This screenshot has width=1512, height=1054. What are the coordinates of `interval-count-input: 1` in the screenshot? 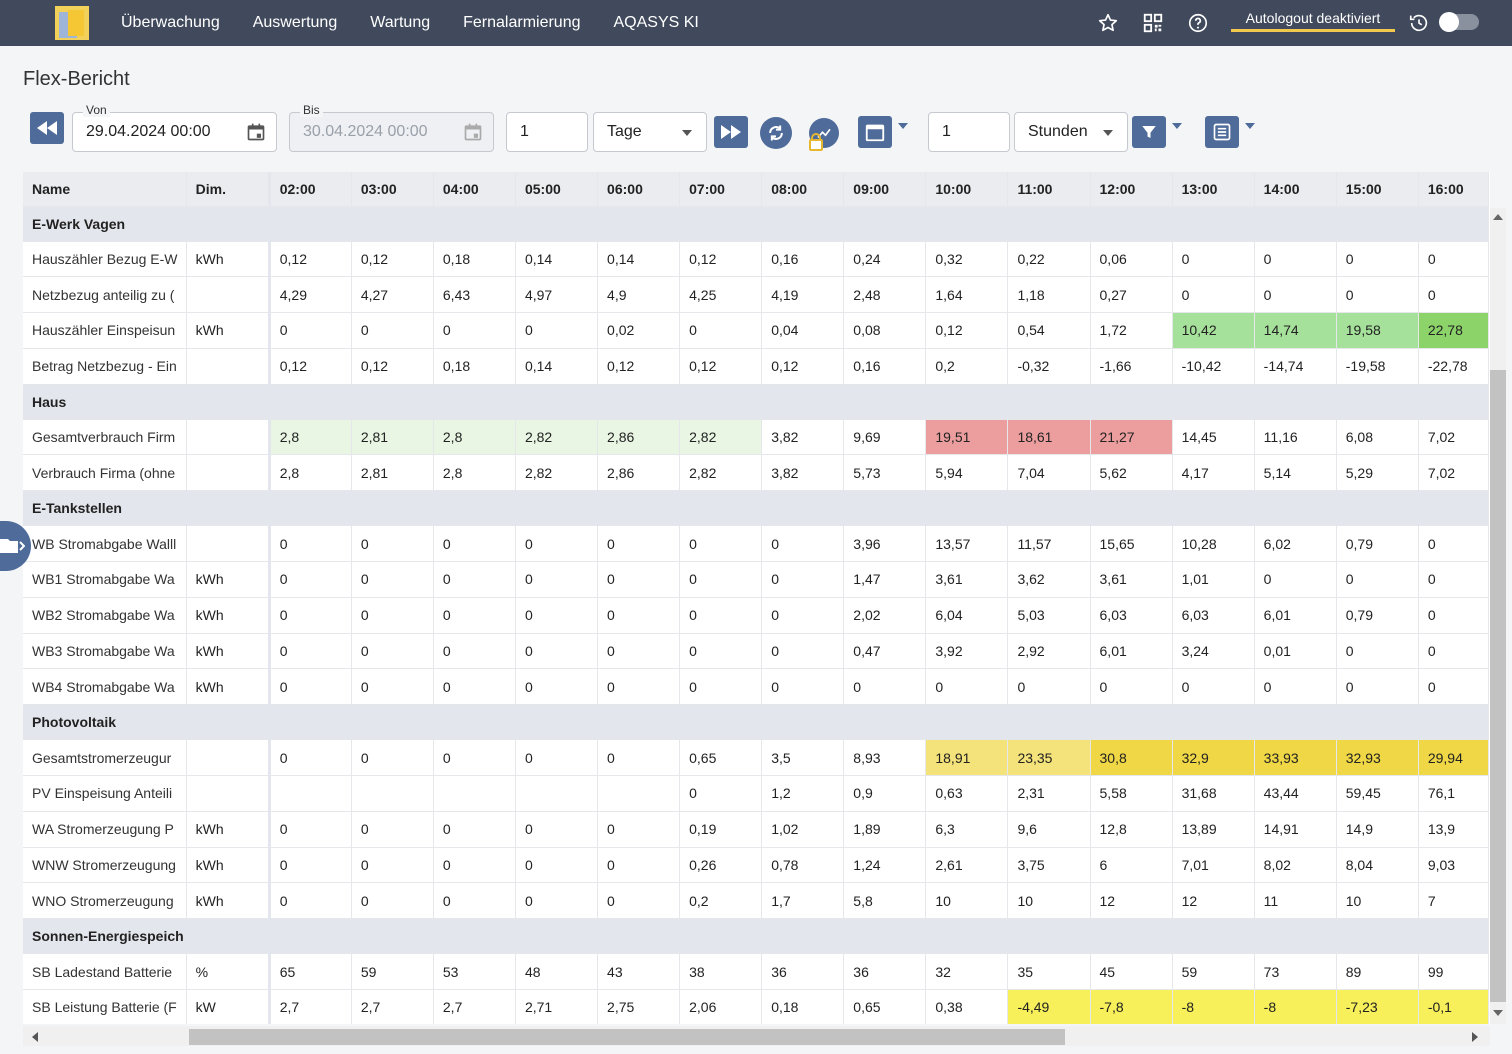 It's located at (969, 132).